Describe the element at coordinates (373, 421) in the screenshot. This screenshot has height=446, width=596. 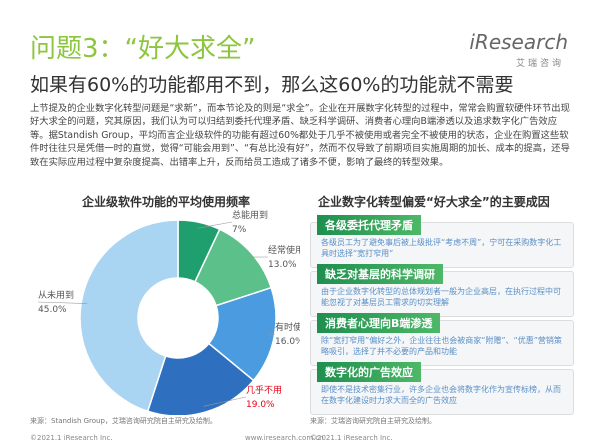
I see `causes-source: 来源：艾瑞咨询研究院自主研究及绘制。` at that location.